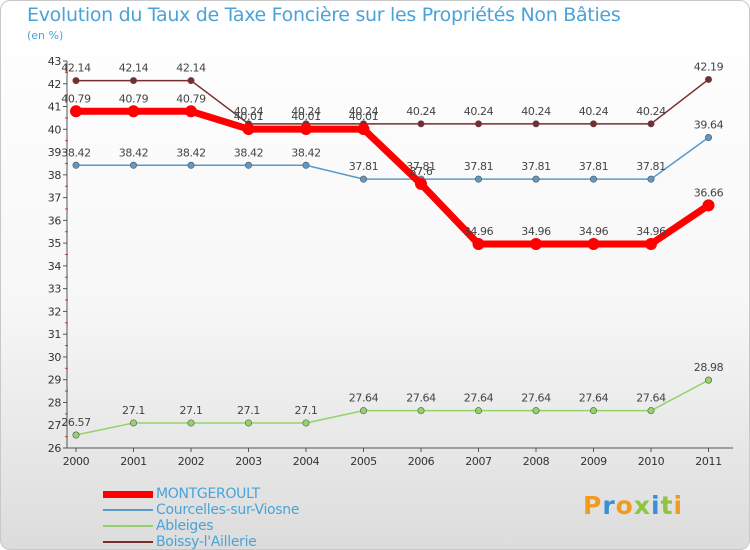  What do you see at coordinates (54, 107) in the screenshot?
I see `y-tick-label: 41` at bounding box center [54, 107].